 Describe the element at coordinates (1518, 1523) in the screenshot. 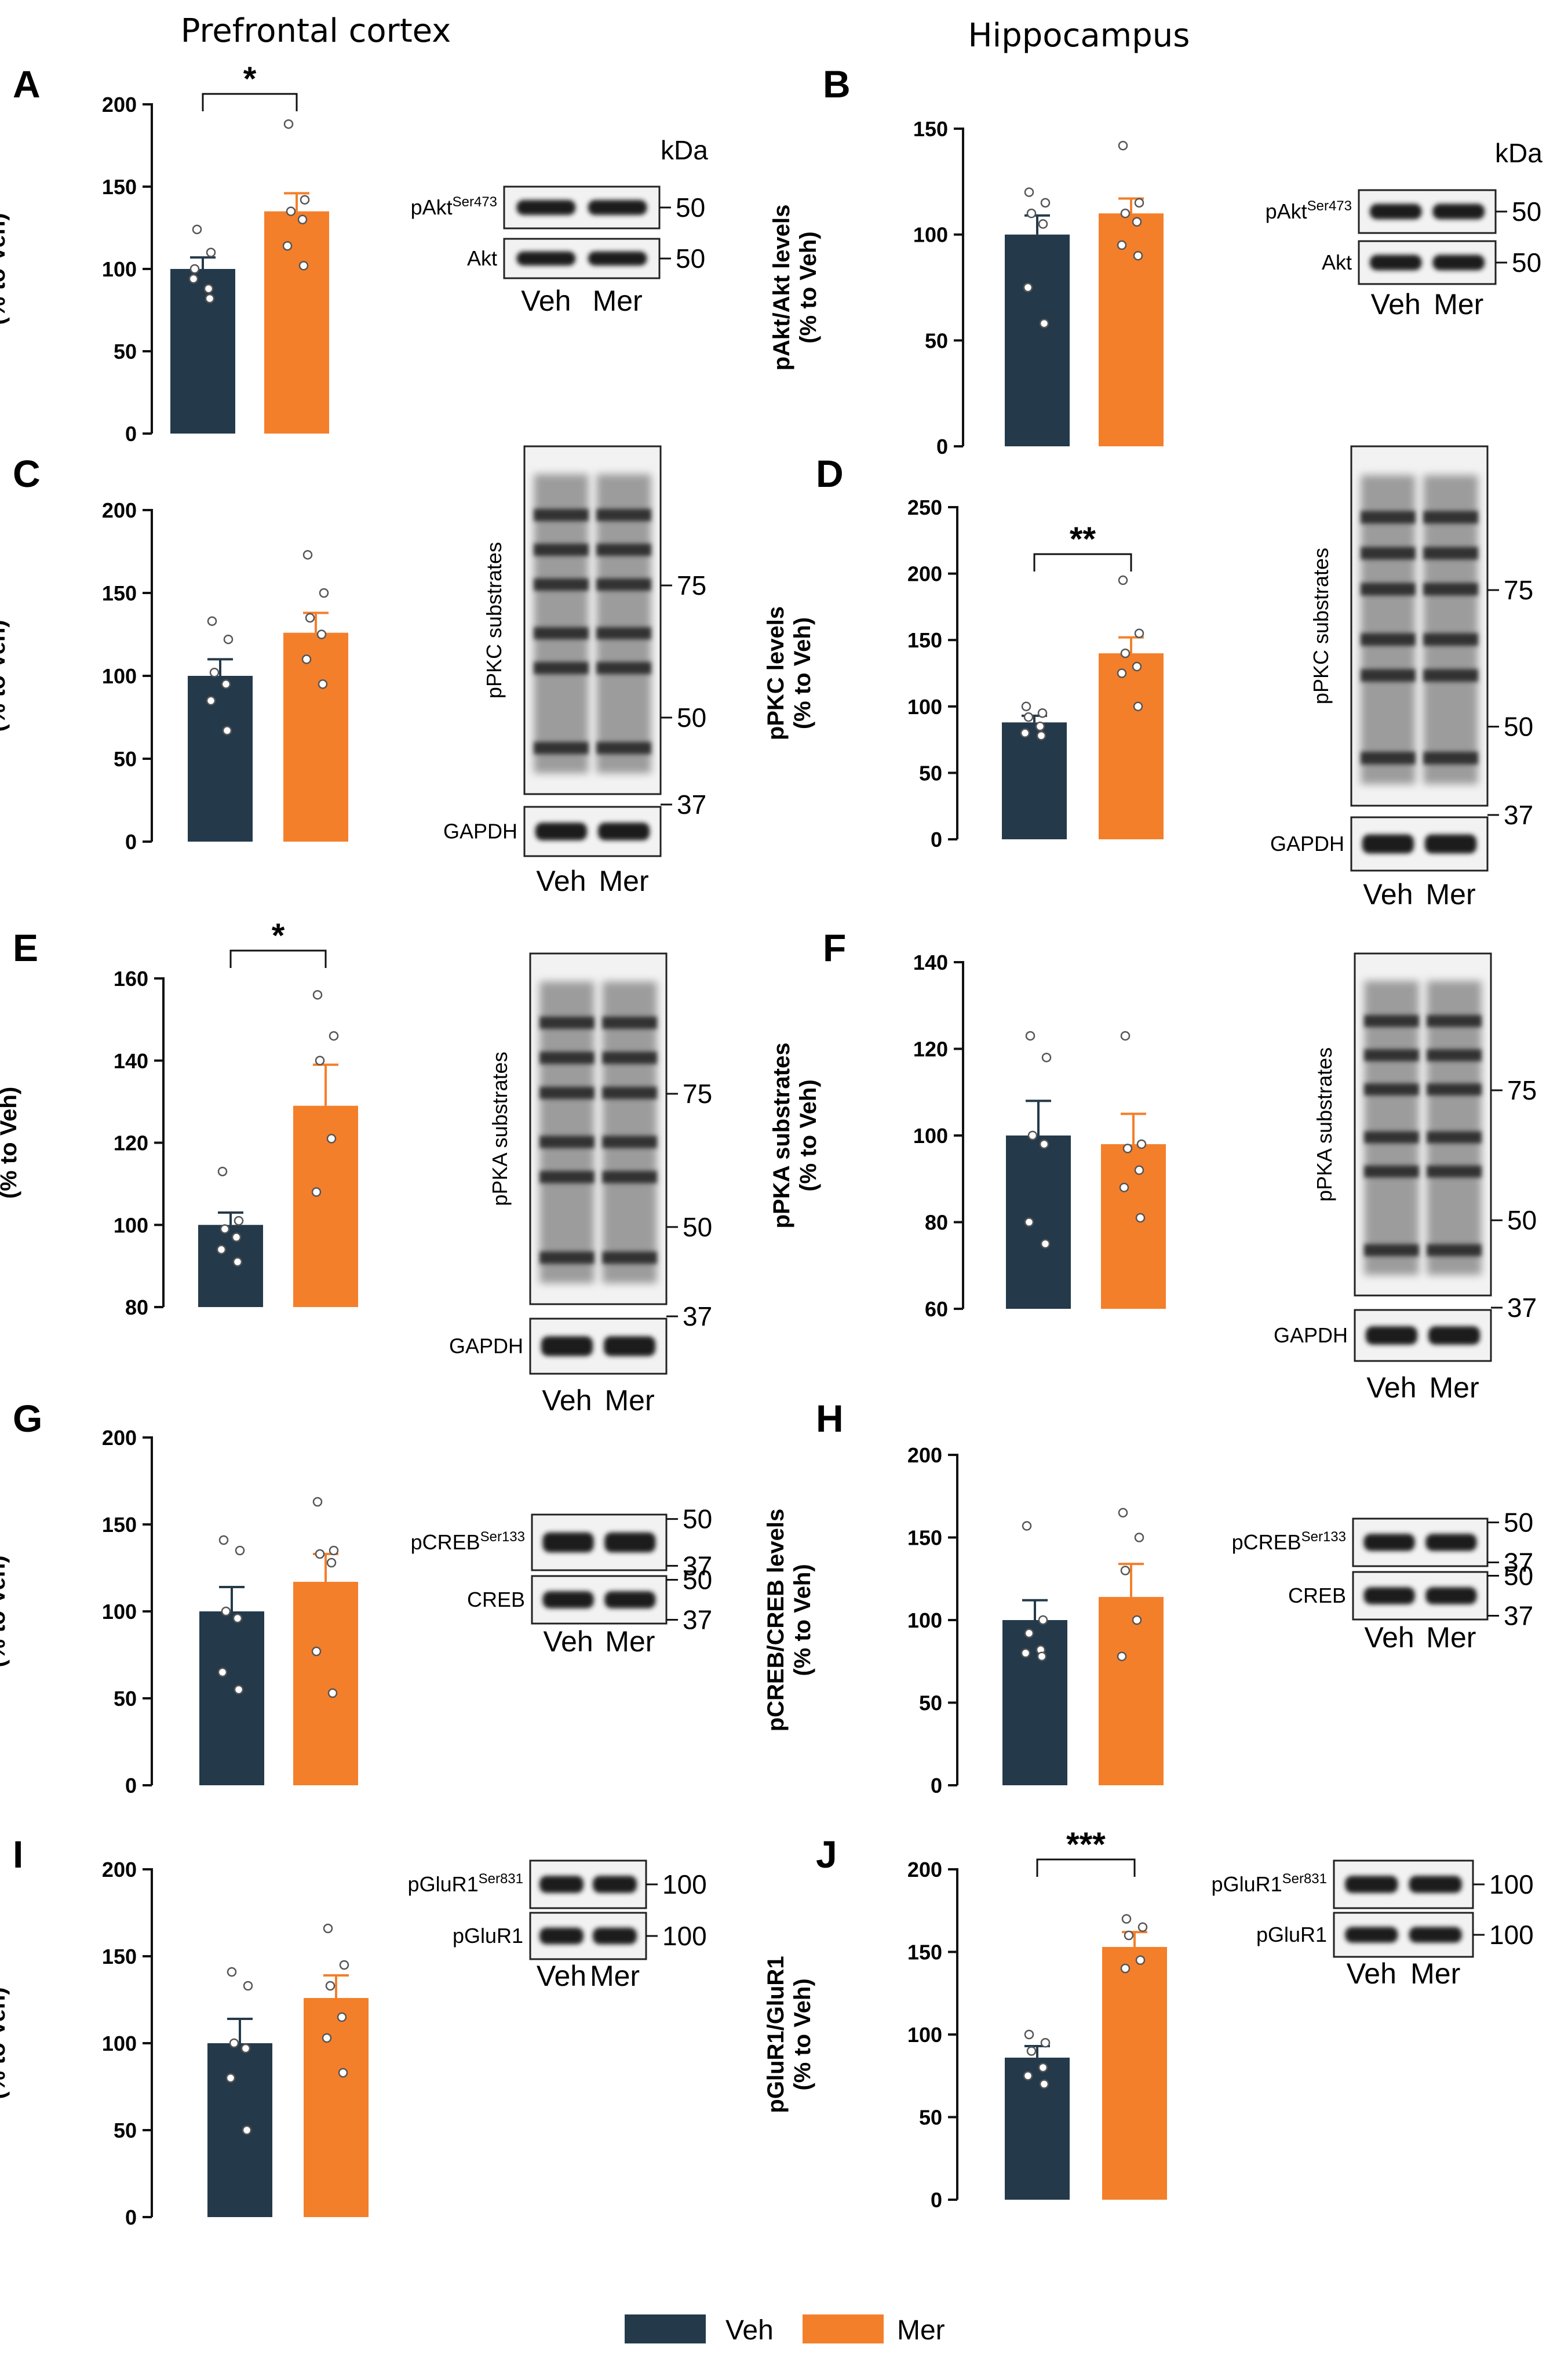

I see `panel-h-blot-marker-label: 50` at that location.